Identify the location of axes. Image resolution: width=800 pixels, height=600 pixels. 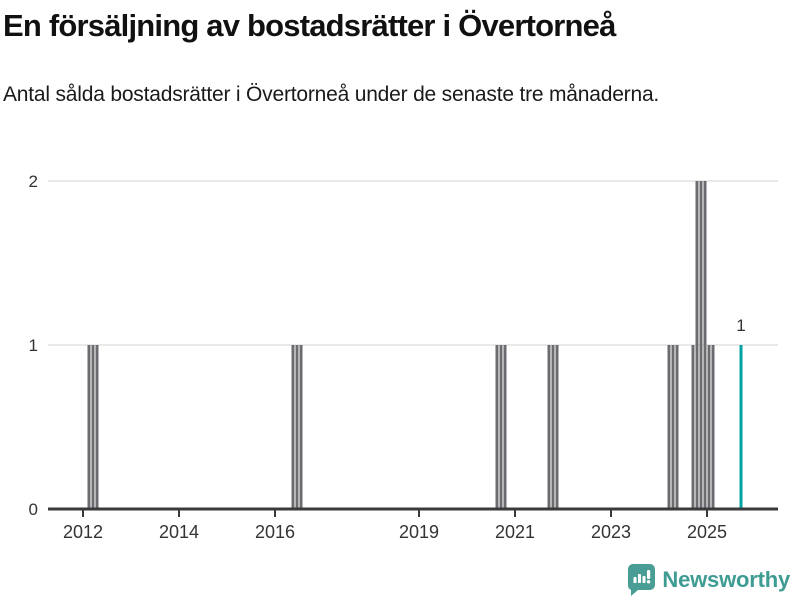
(413, 512).